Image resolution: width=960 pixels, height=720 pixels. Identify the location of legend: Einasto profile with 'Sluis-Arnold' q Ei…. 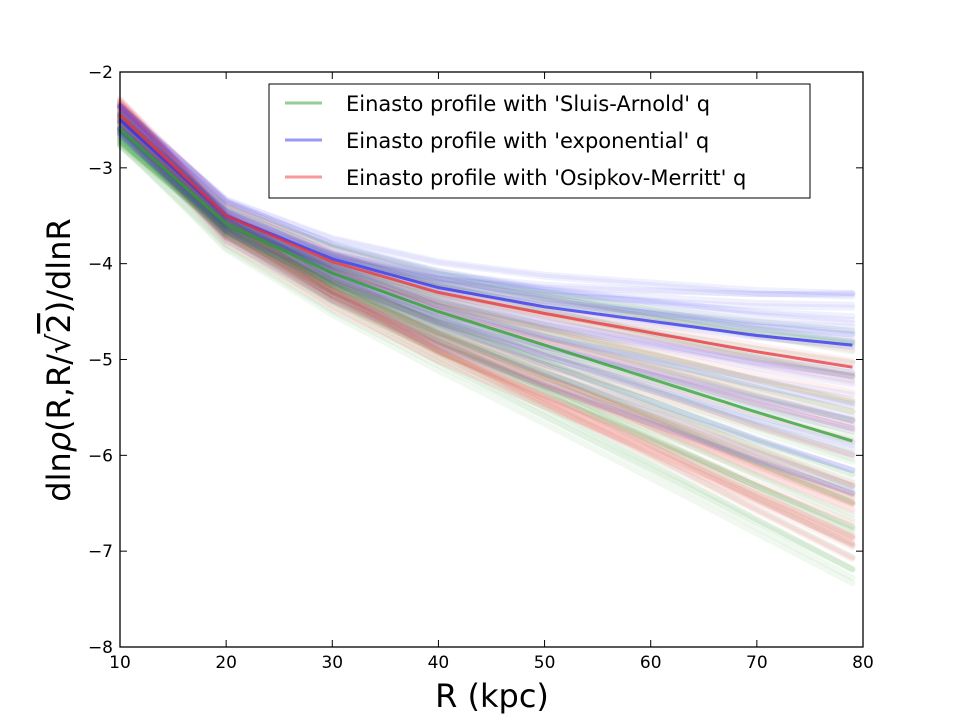
(539, 141).